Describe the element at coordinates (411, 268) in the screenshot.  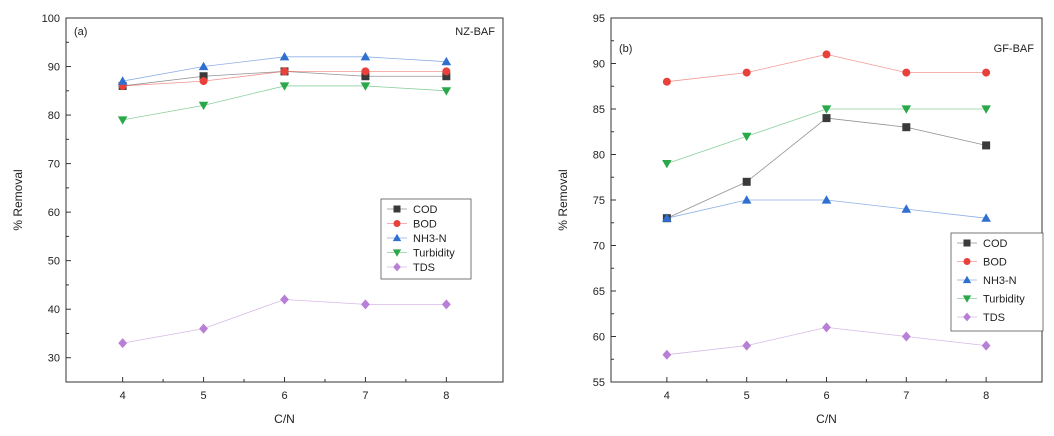
I see `legend-item: TDS` at that location.